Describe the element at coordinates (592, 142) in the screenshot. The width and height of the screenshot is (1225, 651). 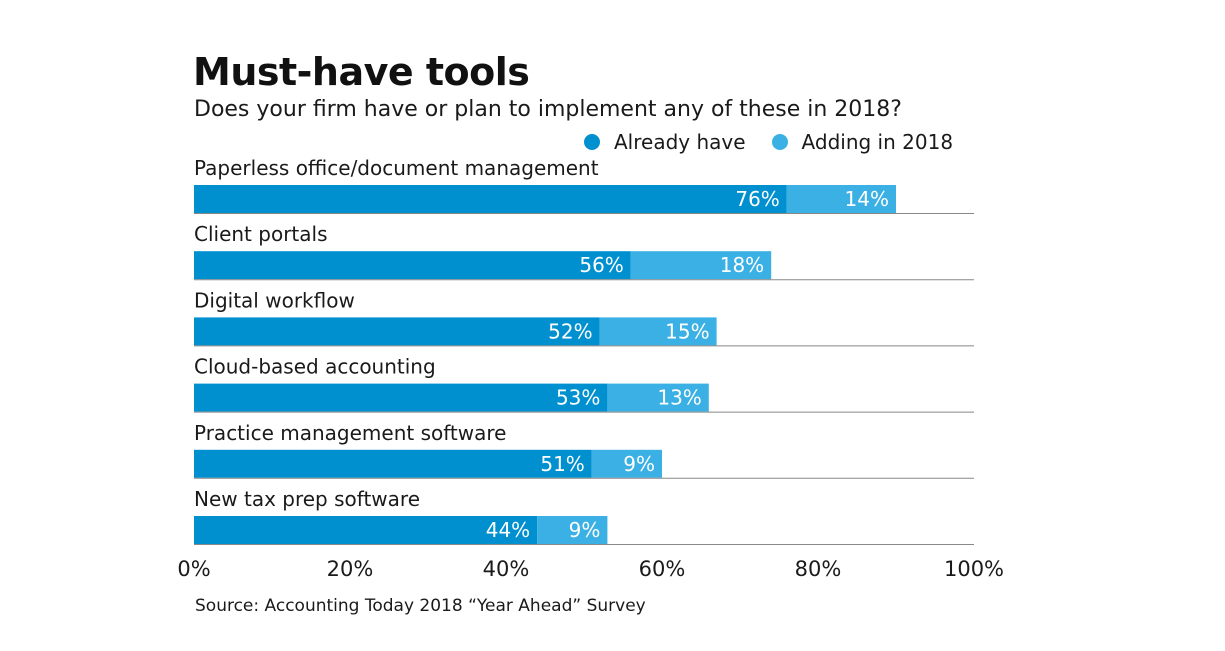
I see `legend-swatch-already-have` at that location.